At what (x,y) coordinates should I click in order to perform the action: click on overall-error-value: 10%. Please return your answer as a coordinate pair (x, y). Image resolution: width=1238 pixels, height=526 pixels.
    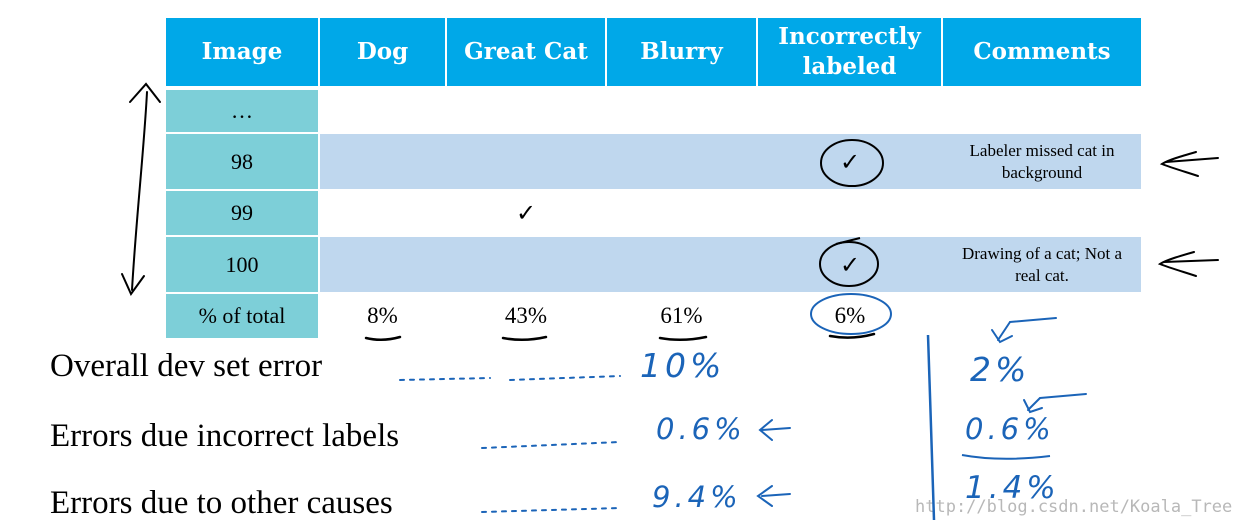
    Looking at the image, I should click on (683, 365).